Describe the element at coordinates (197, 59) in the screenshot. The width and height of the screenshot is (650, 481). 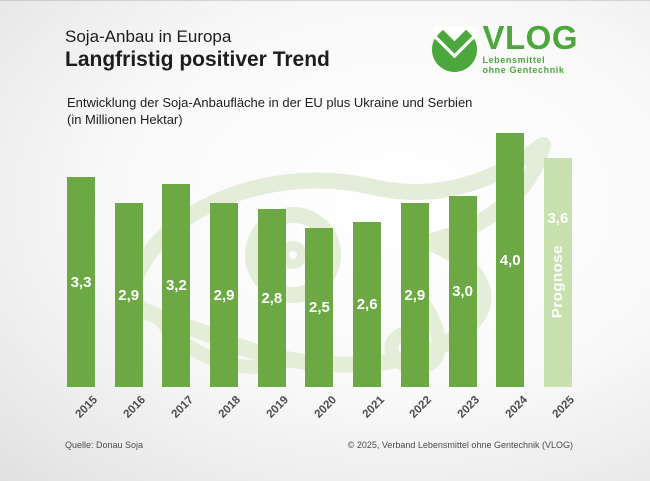
I see `page-title: Langfristig positiver Trend` at that location.